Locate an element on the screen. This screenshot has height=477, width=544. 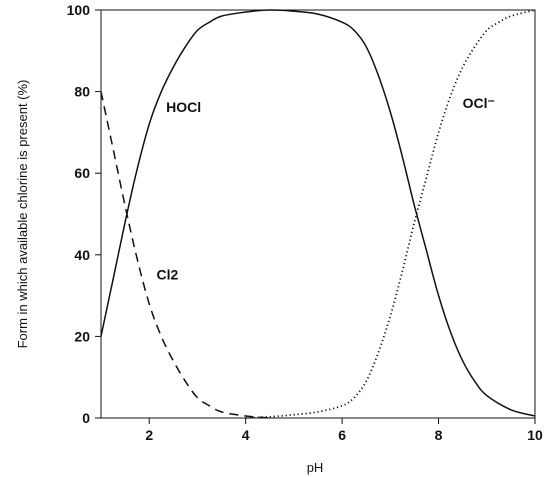
x-tick-label: 6 is located at coordinates (342, 435).